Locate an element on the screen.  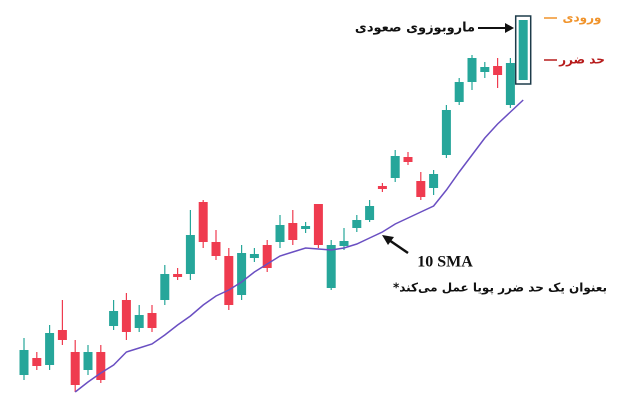
arrow is located at coordinates (398, 246).